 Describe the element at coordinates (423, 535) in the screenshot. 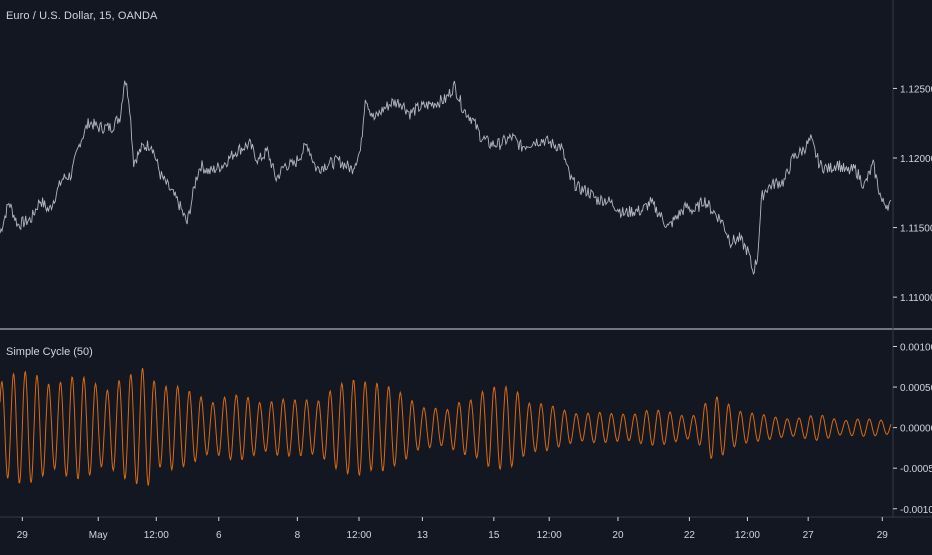

I see `time-axis-label: 13` at that location.